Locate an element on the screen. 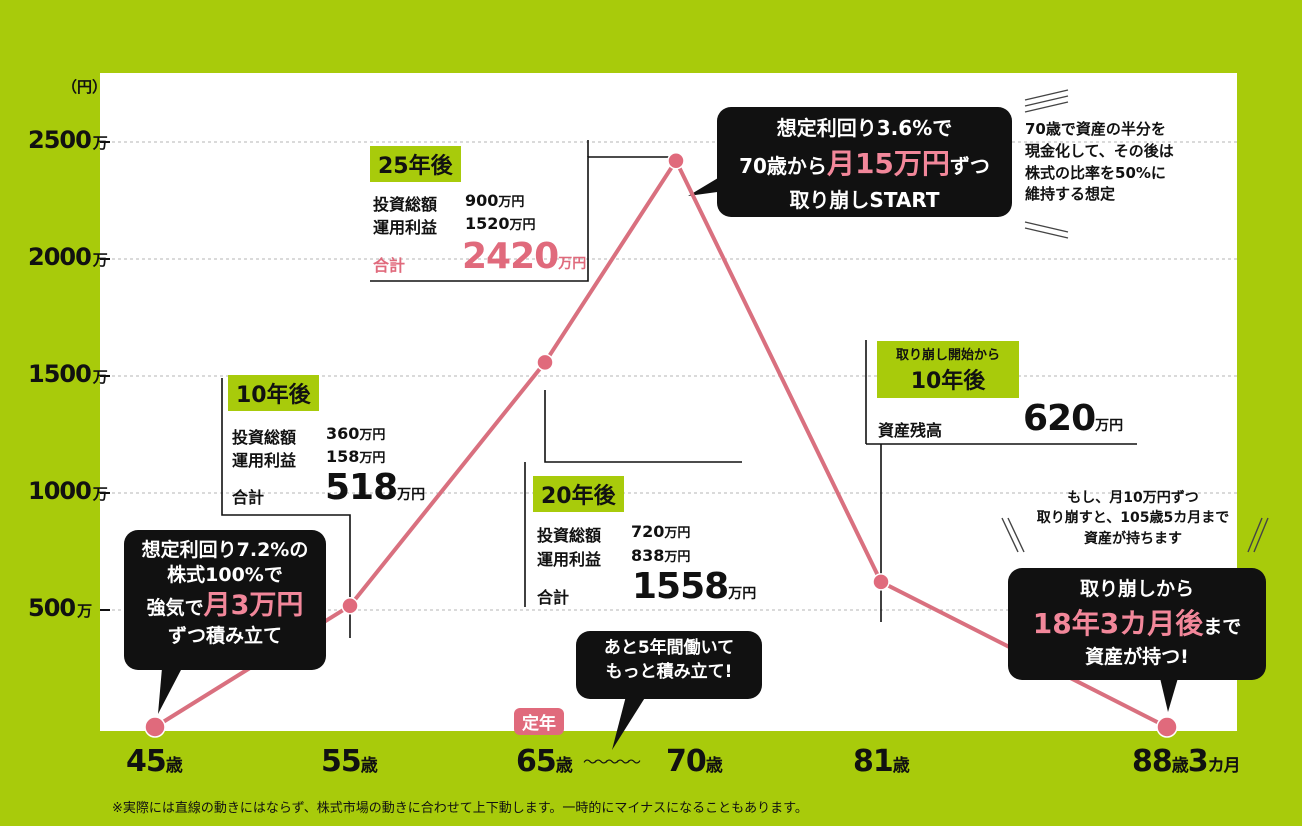 Image resolution: width=1302 pixels, height=826 pixels. x-tick-number: 70 is located at coordinates (686, 761).